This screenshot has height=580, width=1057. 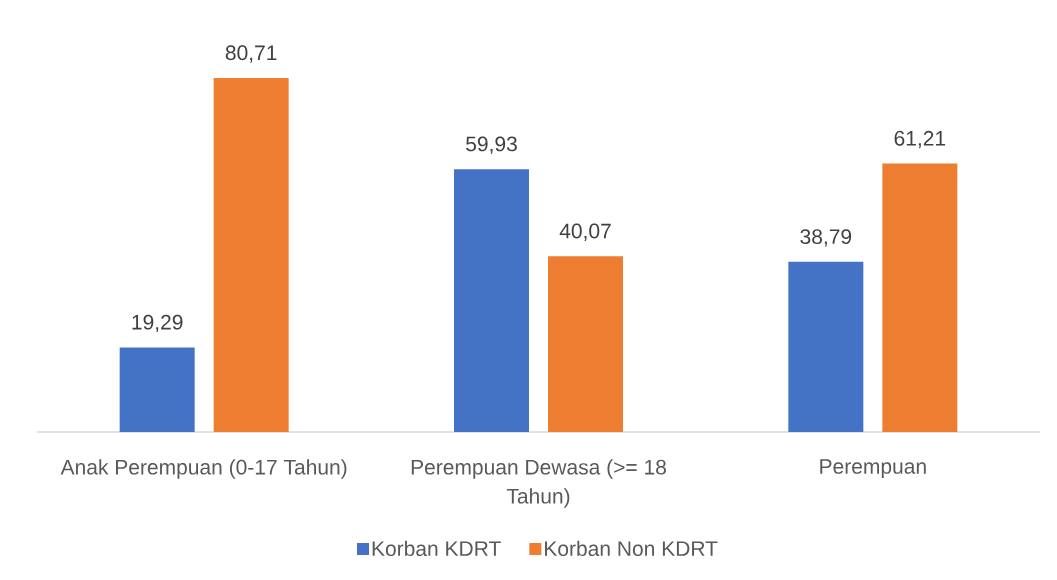 I want to click on x-tick-label: Perempuan Dewasa (>= 18 Tahun), so click(x=538, y=483).